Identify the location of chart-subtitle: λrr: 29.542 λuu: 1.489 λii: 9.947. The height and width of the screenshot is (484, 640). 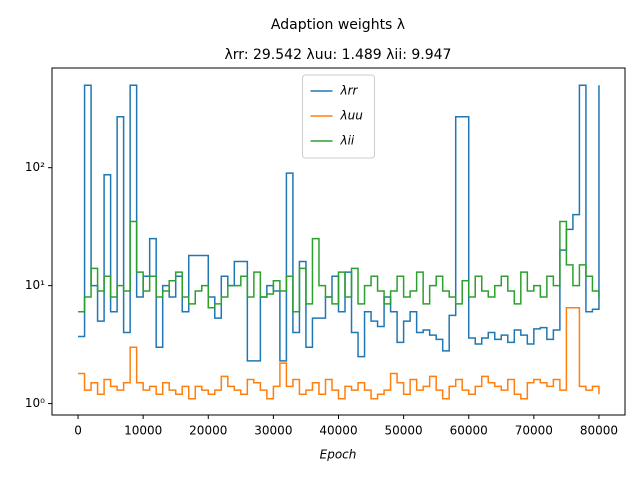
(338, 55).